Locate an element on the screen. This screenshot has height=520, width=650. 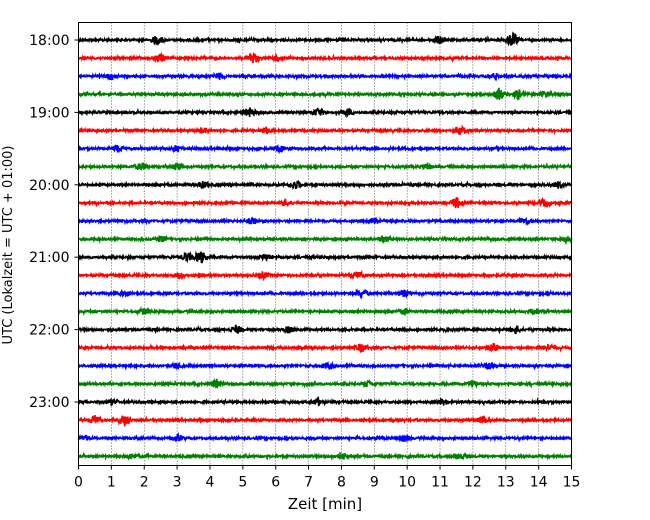
x-tick-label: 4 is located at coordinates (210, 483).